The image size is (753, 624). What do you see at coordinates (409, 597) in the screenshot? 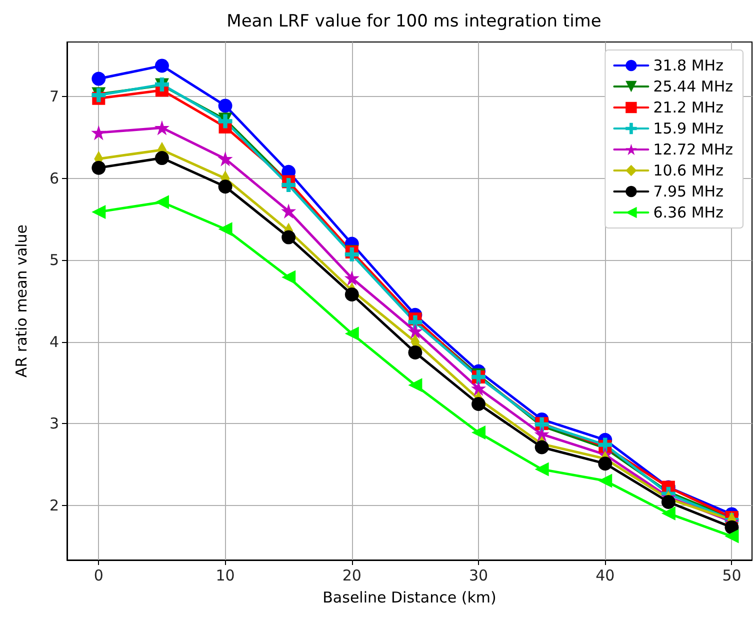
I see `x-axis-title: Baseline Distance (km)` at bounding box center [409, 597].